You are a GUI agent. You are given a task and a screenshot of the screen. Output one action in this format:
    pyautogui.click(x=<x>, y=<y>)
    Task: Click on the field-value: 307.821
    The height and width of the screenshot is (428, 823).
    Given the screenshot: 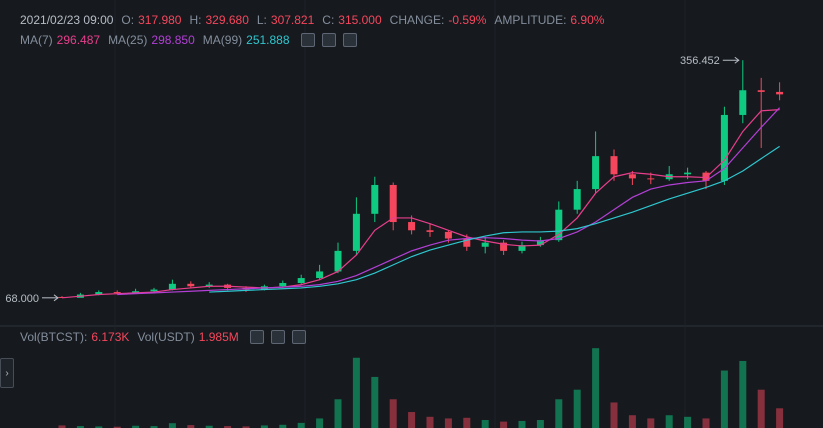 What is the action you would take?
    pyautogui.click(x=292, y=20)
    